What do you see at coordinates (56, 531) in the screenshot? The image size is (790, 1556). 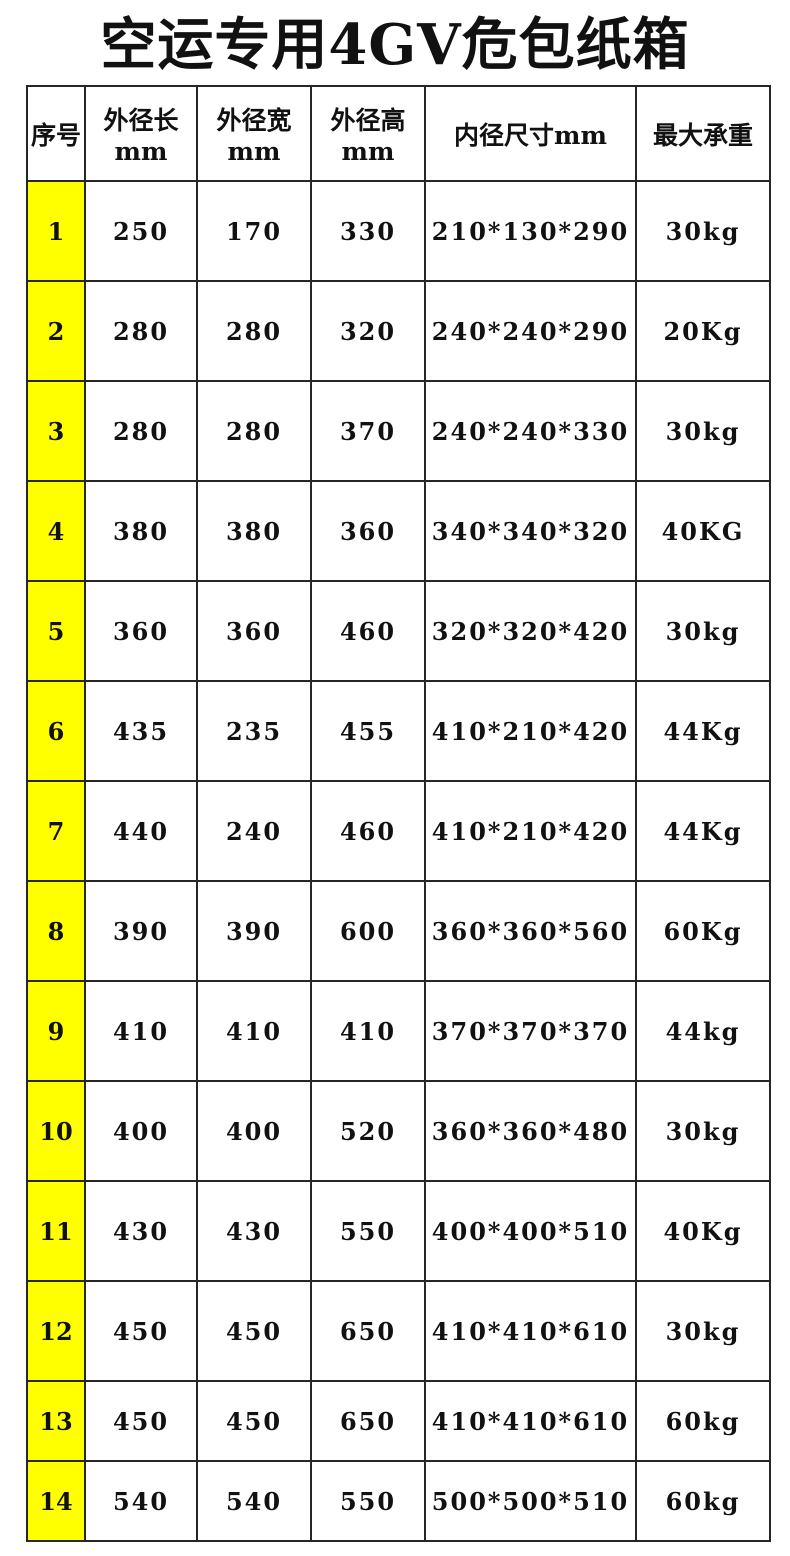 I see `row-index-cell: 4` at bounding box center [56, 531].